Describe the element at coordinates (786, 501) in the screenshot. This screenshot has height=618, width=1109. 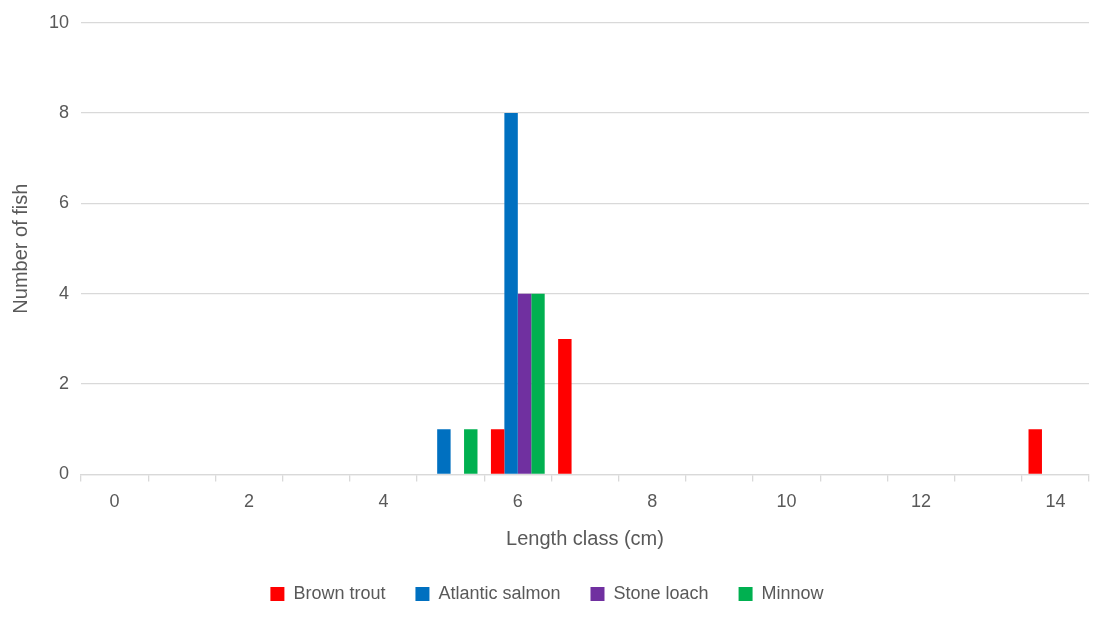
I see `x-tick-label: 10` at that location.